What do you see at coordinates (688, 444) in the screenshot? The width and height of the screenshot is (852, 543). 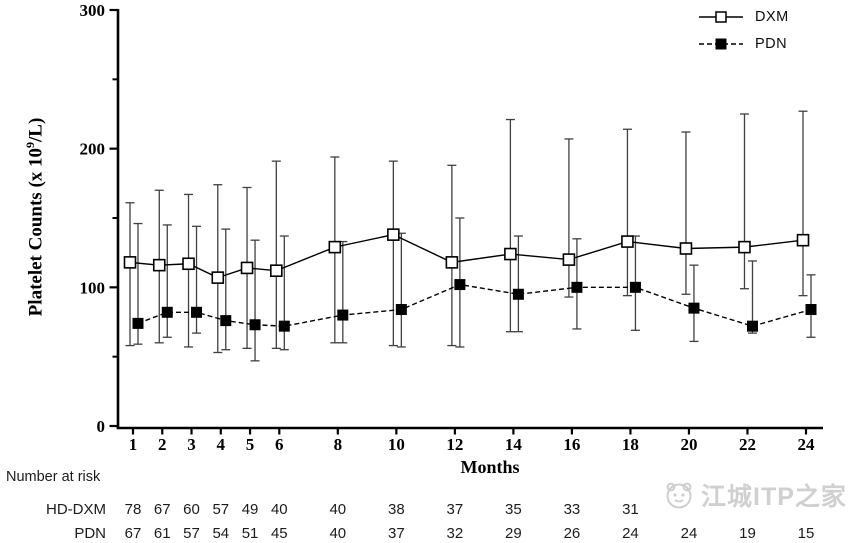 I see `x-tick-label: 20` at bounding box center [688, 444].